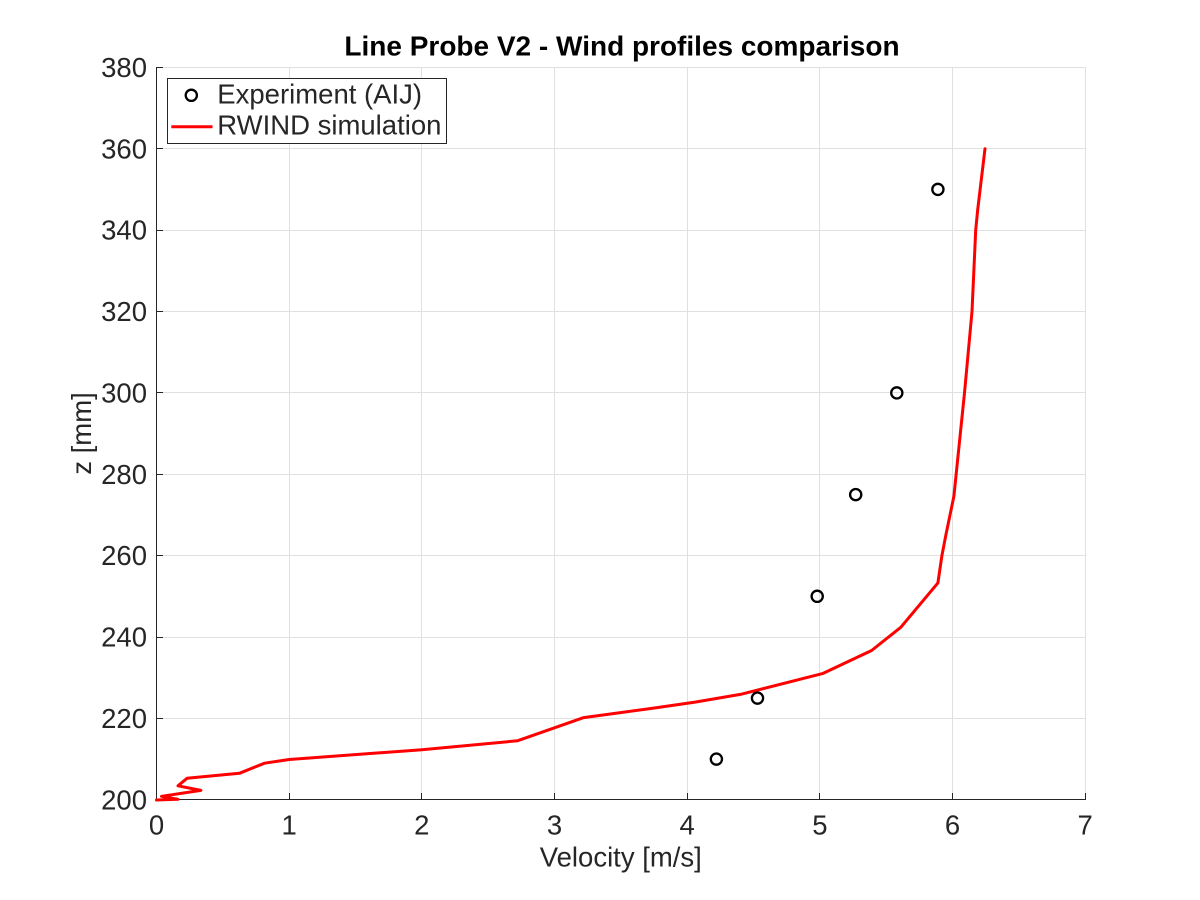  What do you see at coordinates (124, 67) in the screenshot?
I see `svg-text: 380` at bounding box center [124, 67].